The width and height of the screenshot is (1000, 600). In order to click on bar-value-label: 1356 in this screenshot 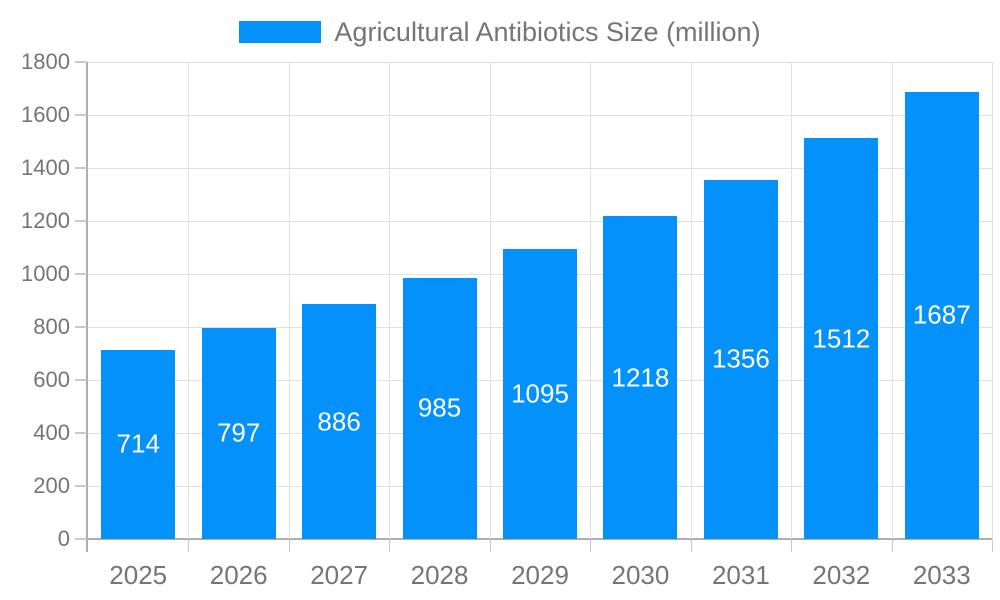, I will do `click(740, 358)`.